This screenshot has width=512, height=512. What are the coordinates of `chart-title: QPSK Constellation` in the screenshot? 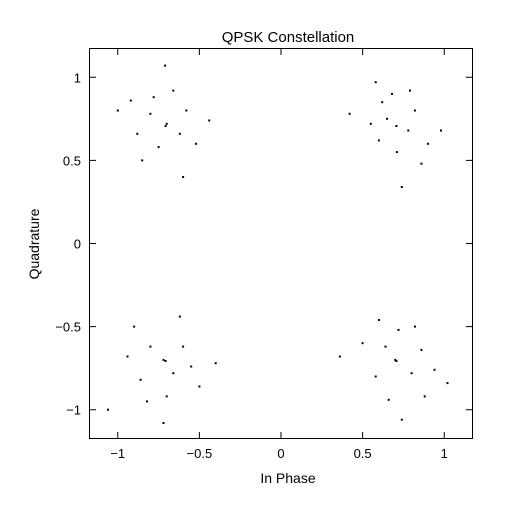 It's located at (288, 37).